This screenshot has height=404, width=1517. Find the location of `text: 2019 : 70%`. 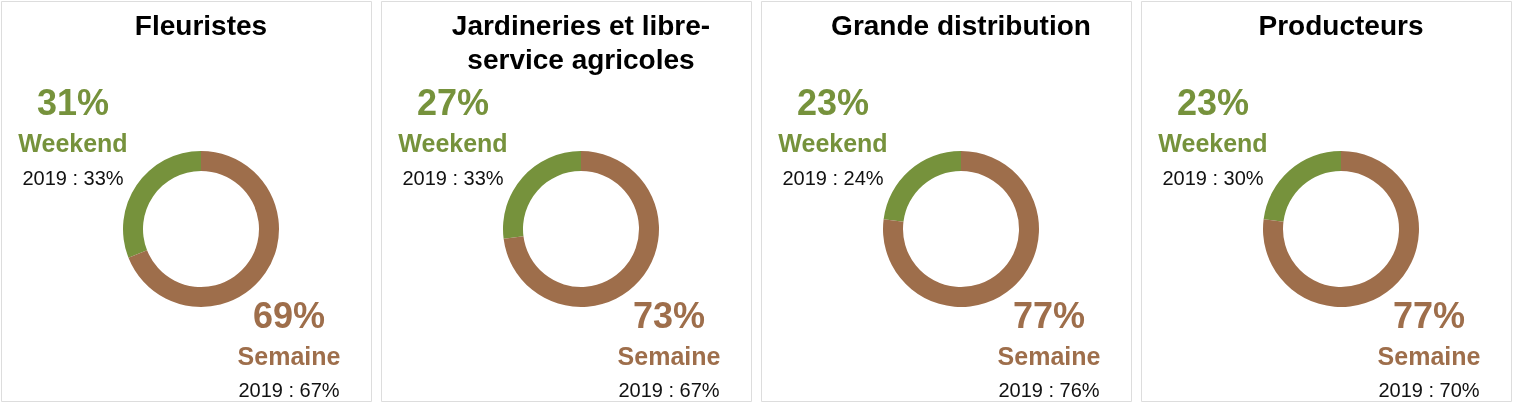

text: 2019 : 70% is located at coordinates (1429, 390).